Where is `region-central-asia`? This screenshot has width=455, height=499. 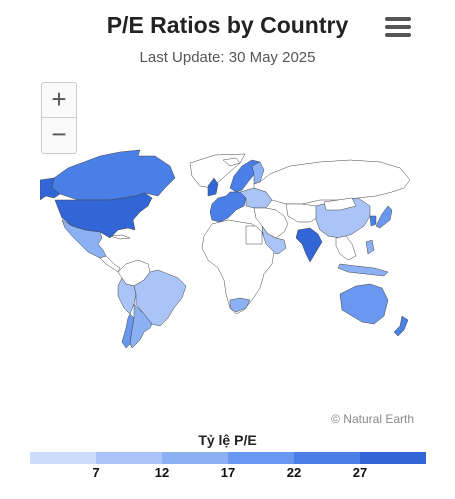 region-central-asia is located at coordinates (303, 213).